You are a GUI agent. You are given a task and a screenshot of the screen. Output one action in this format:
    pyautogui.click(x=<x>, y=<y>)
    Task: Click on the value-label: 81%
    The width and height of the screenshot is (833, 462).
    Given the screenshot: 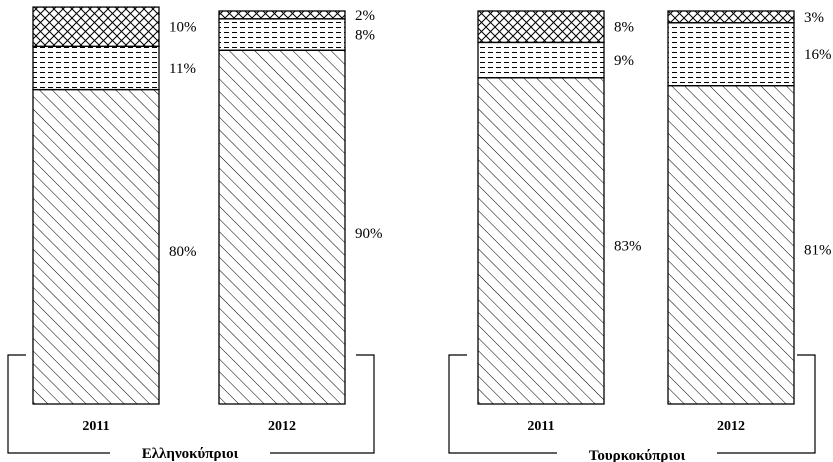 What is the action you would take?
    pyautogui.click(x=818, y=250)
    